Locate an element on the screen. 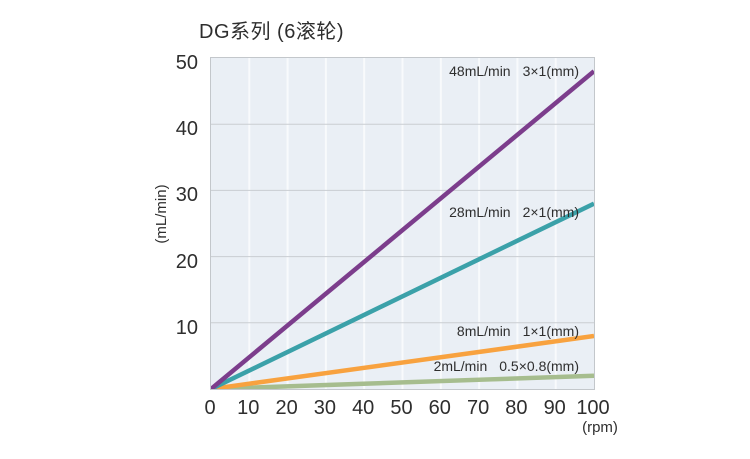 This screenshot has height=459, width=750. series-label: 48mL/min 3×1(mm) is located at coordinates (514, 71).